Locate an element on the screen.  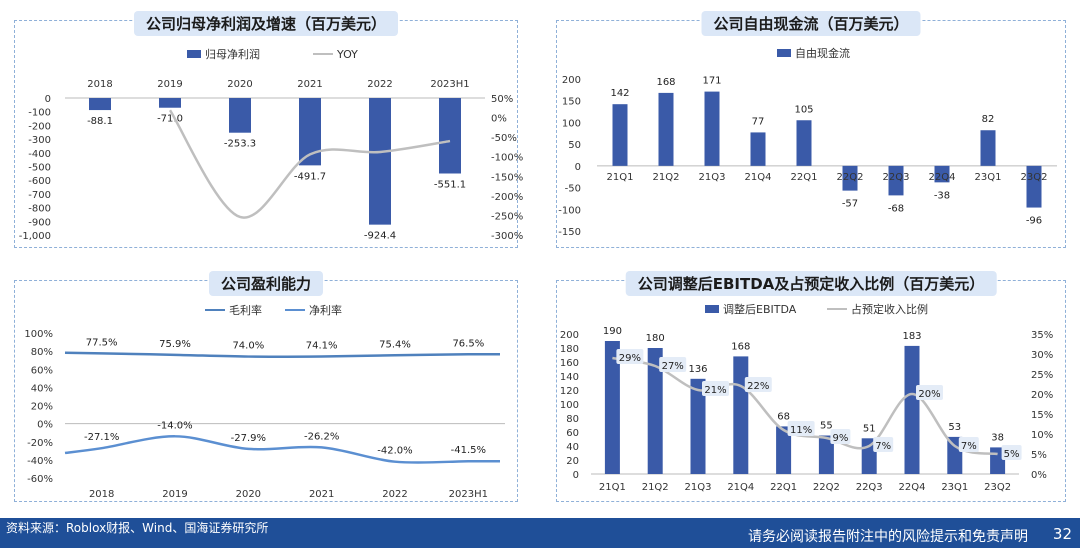
y2-tick-label: -200% is located at coordinates (507, 197).